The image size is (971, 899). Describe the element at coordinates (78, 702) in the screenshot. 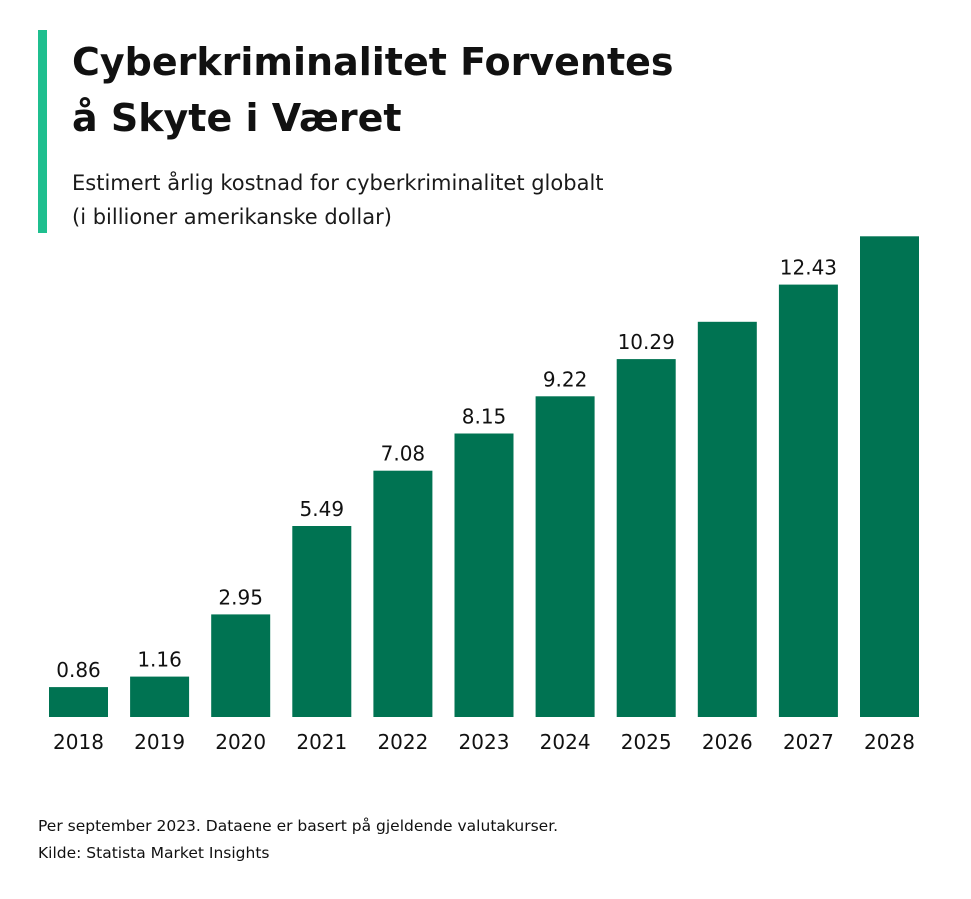

I see `bar-2018` at that location.